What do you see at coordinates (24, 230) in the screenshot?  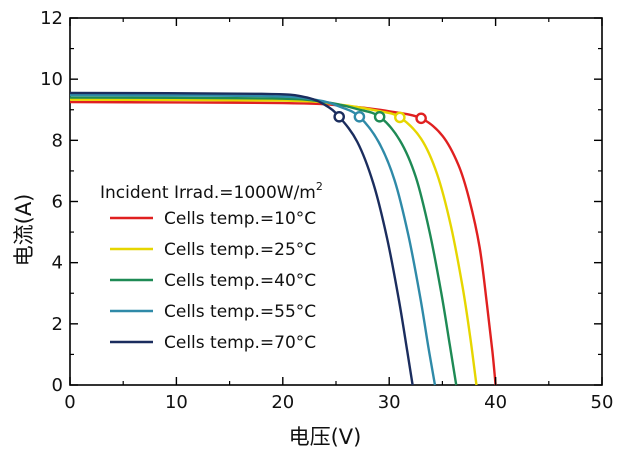 I see `y-axis-title: 电流(A)` at bounding box center [24, 230].